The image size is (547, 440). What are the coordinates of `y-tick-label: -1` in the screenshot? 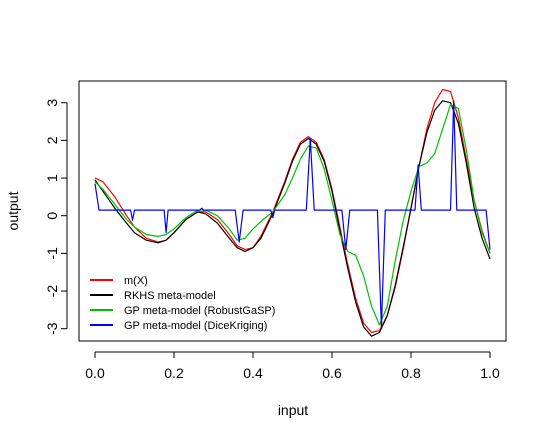 It's located at (52, 253).